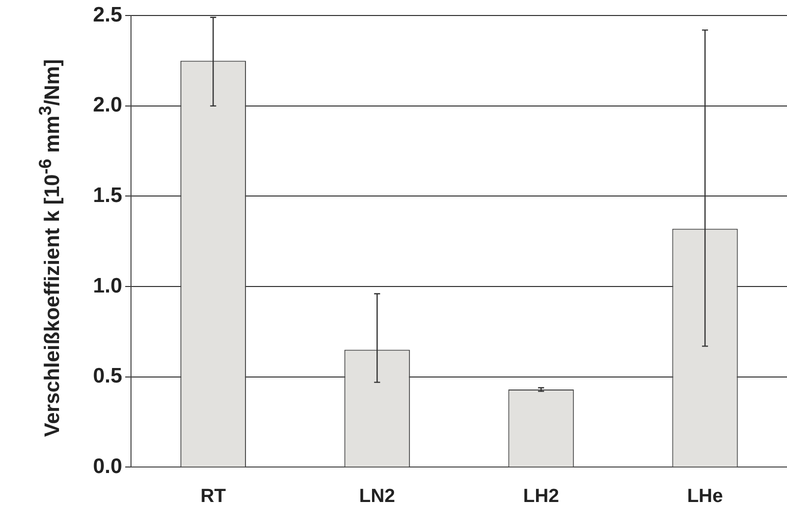 The height and width of the screenshot is (524, 787). What do you see at coordinates (377, 496) in the screenshot?
I see `x-tick-label: LN2` at bounding box center [377, 496].